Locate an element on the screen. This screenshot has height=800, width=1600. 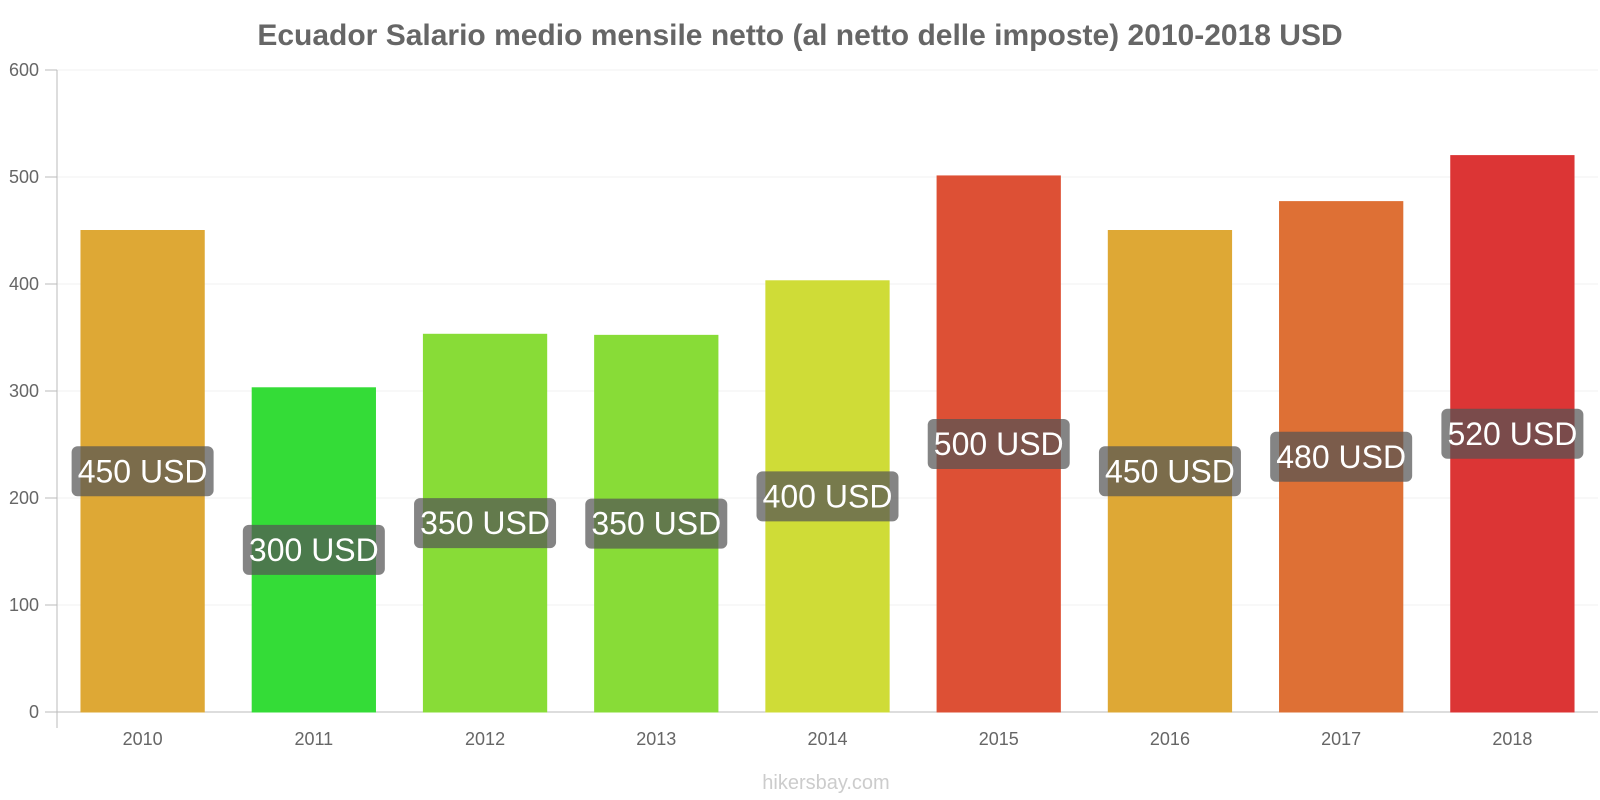
data-label: 500 USD is located at coordinates (999, 444).